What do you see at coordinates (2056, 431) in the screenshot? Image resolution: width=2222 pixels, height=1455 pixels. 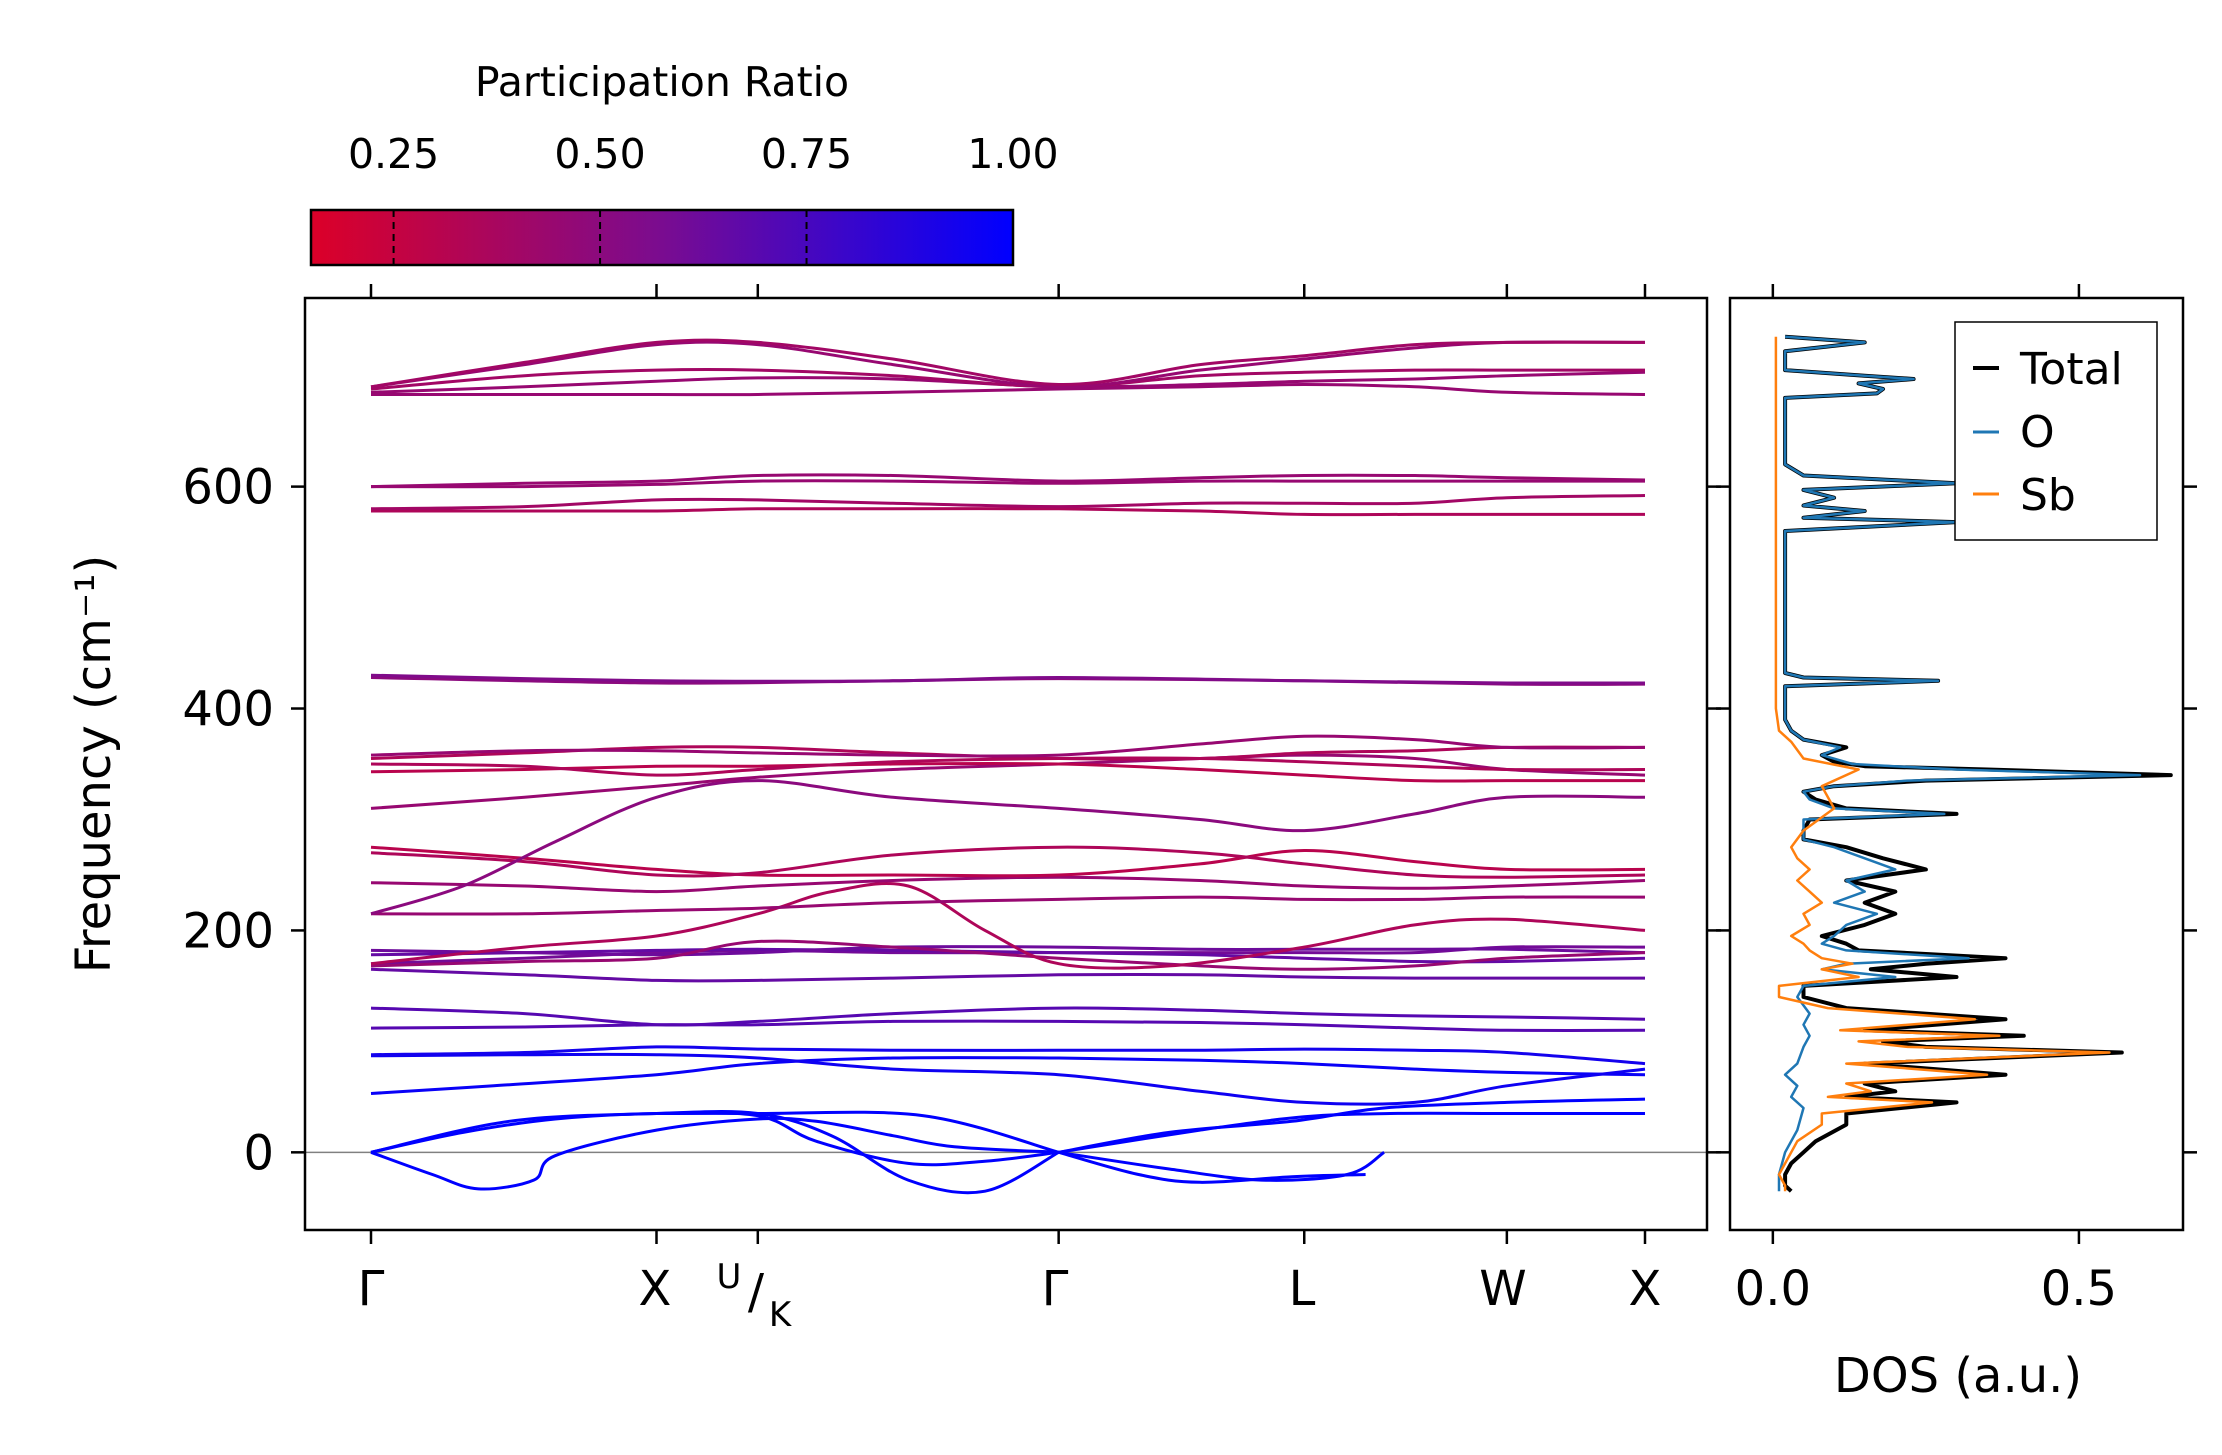 I see `dos-legend: Total O Sb` at bounding box center [2056, 431].